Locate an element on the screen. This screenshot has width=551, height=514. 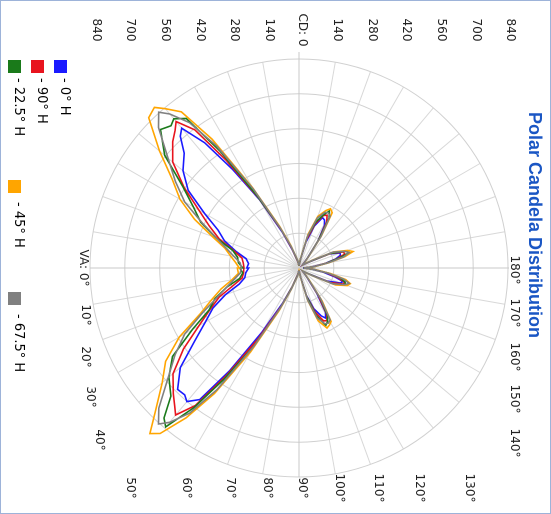
angle-tick-label: 80° is located at coordinates (268, 487).